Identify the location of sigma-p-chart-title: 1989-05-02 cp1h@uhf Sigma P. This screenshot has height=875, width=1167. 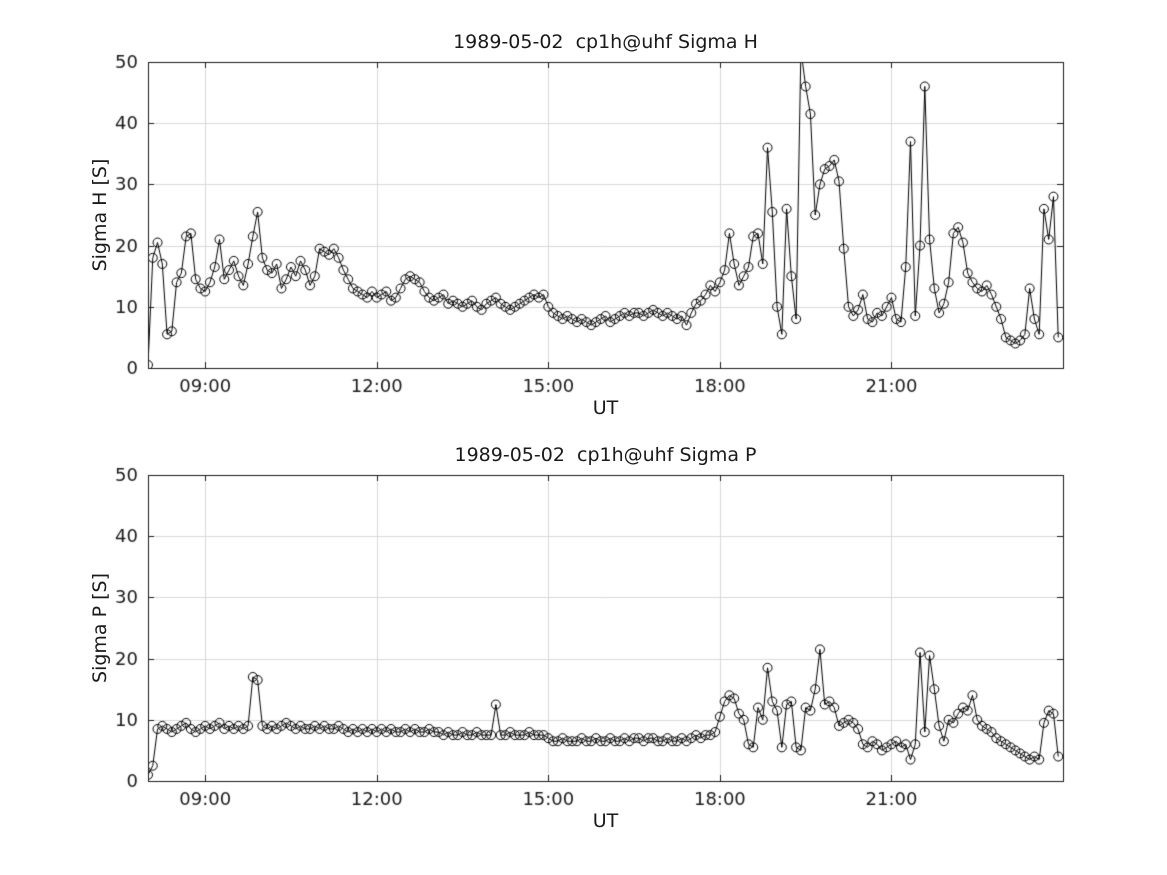
(605, 455).